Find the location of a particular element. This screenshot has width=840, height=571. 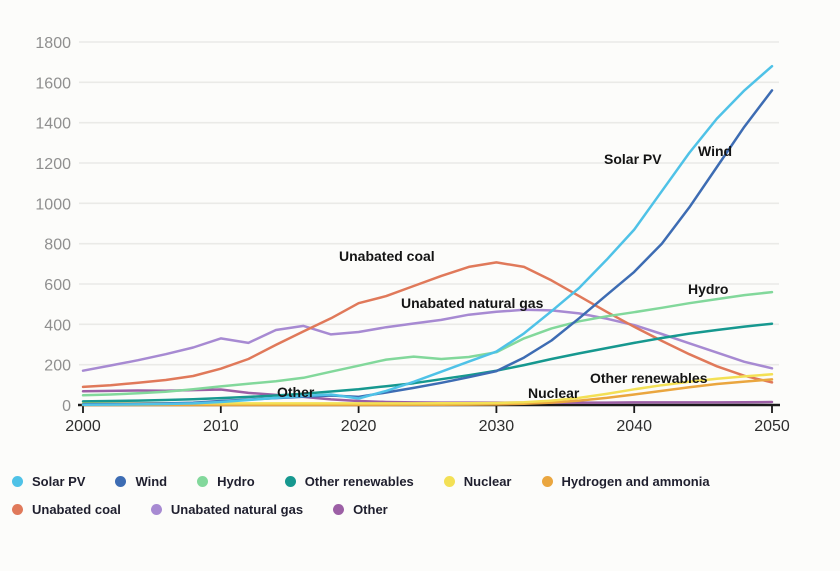

legend-item-other-renewables: Other renewables is located at coordinates (349, 481).